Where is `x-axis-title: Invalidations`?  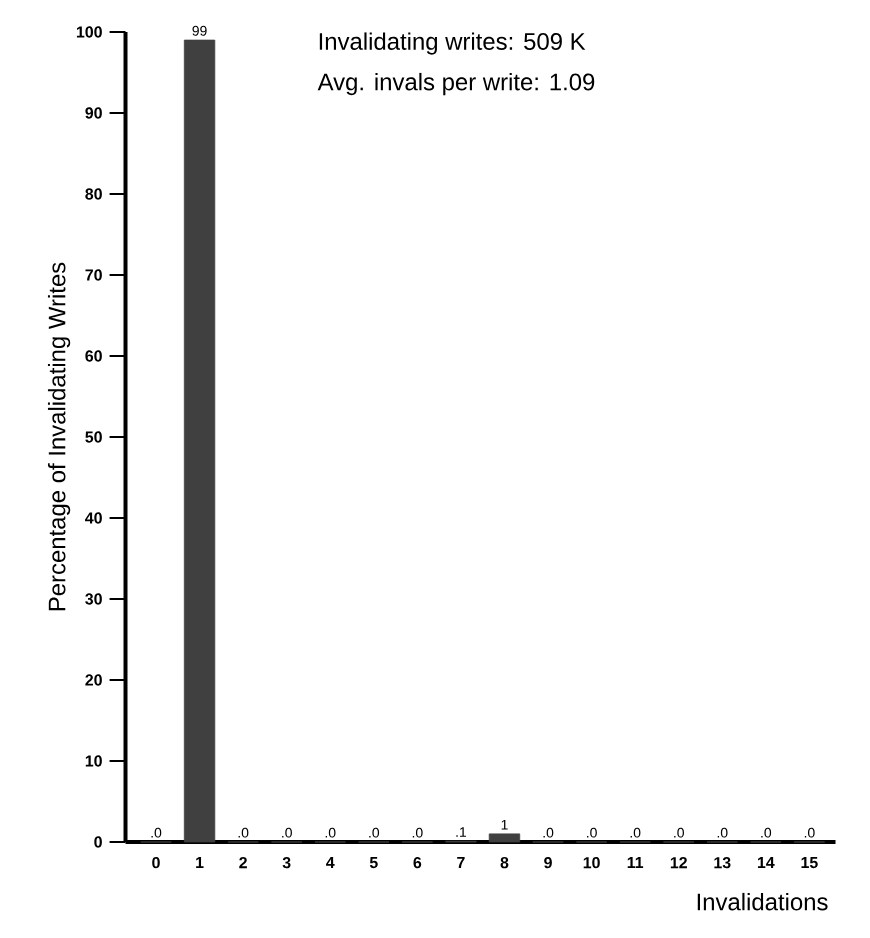 x-axis-title: Invalidations is located at coordinates (762, 901).